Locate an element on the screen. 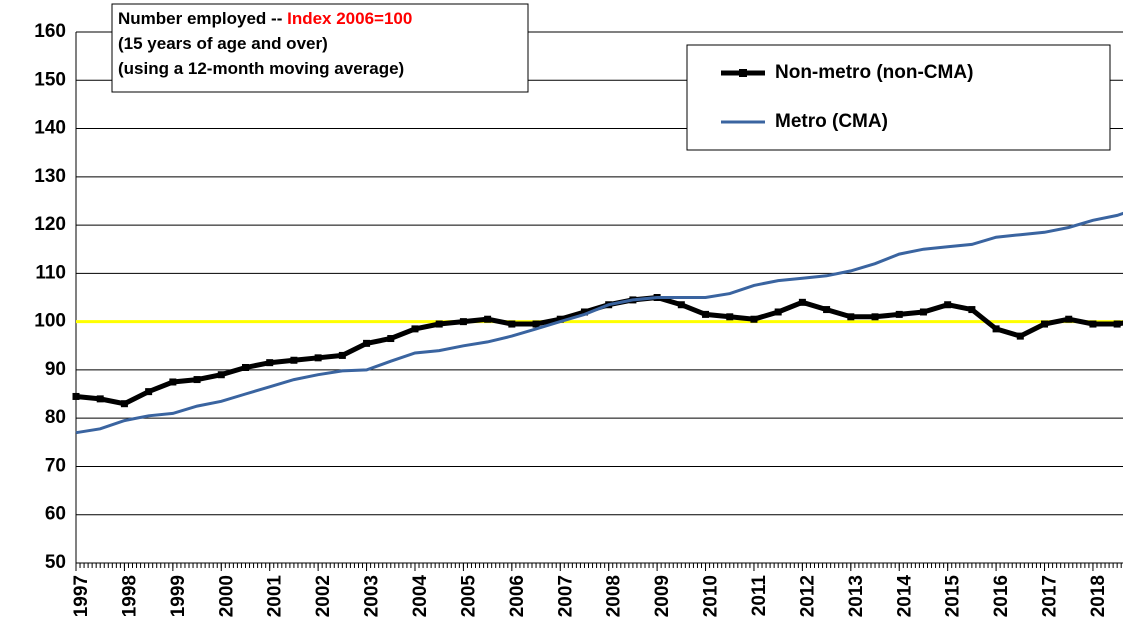 Image resolution: width=1123 pixels, height=639 pixels. y-tick-label: 120 is located at coordinates (50, 224).